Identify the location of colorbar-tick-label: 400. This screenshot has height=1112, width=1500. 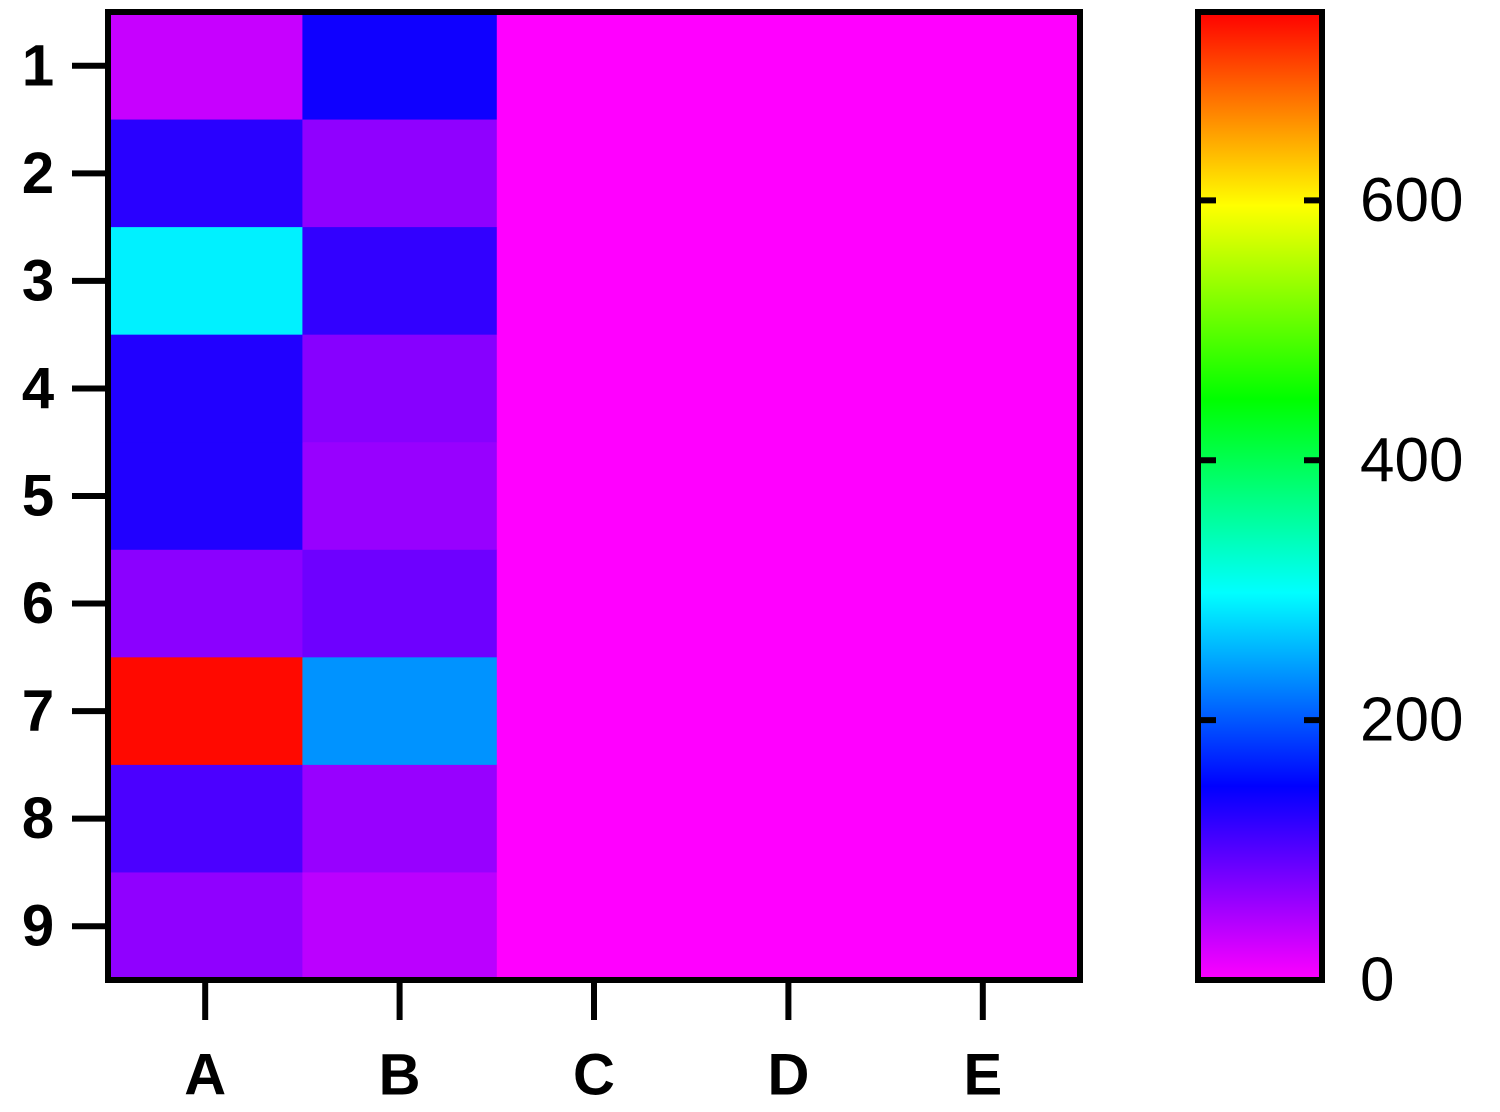
(1411, 460).